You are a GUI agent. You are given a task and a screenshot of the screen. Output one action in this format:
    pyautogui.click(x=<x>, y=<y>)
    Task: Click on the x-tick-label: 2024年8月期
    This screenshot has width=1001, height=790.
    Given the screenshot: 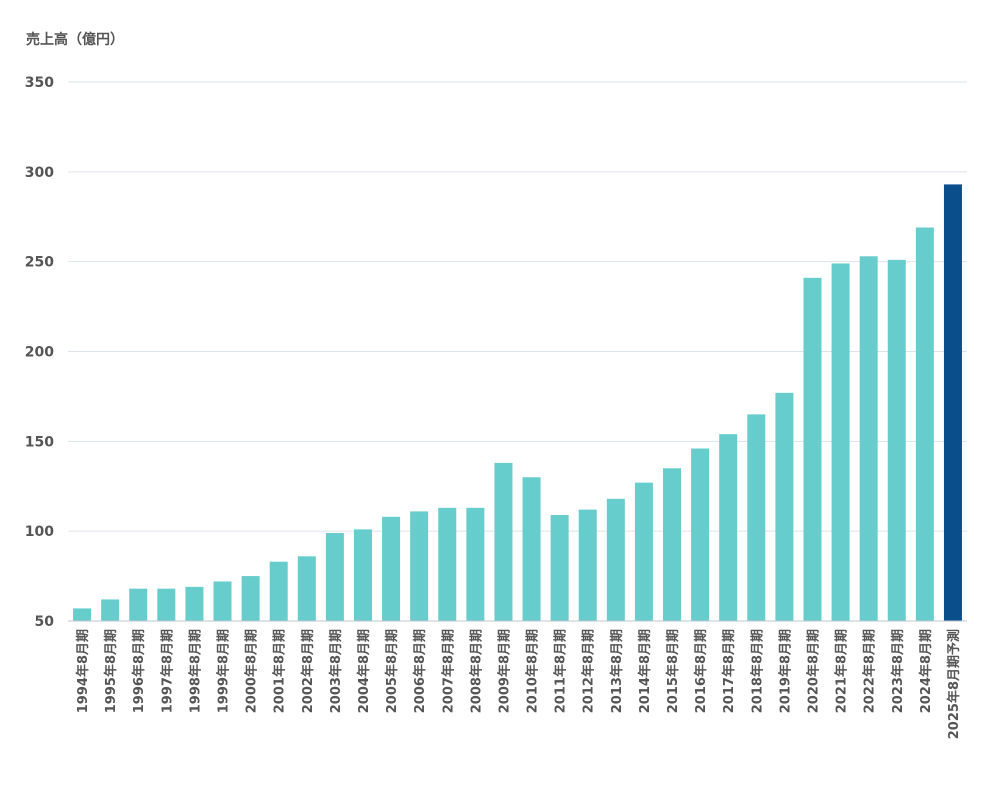 What is the action you would take?
    pyautogui.click(x=926, y=671)
    